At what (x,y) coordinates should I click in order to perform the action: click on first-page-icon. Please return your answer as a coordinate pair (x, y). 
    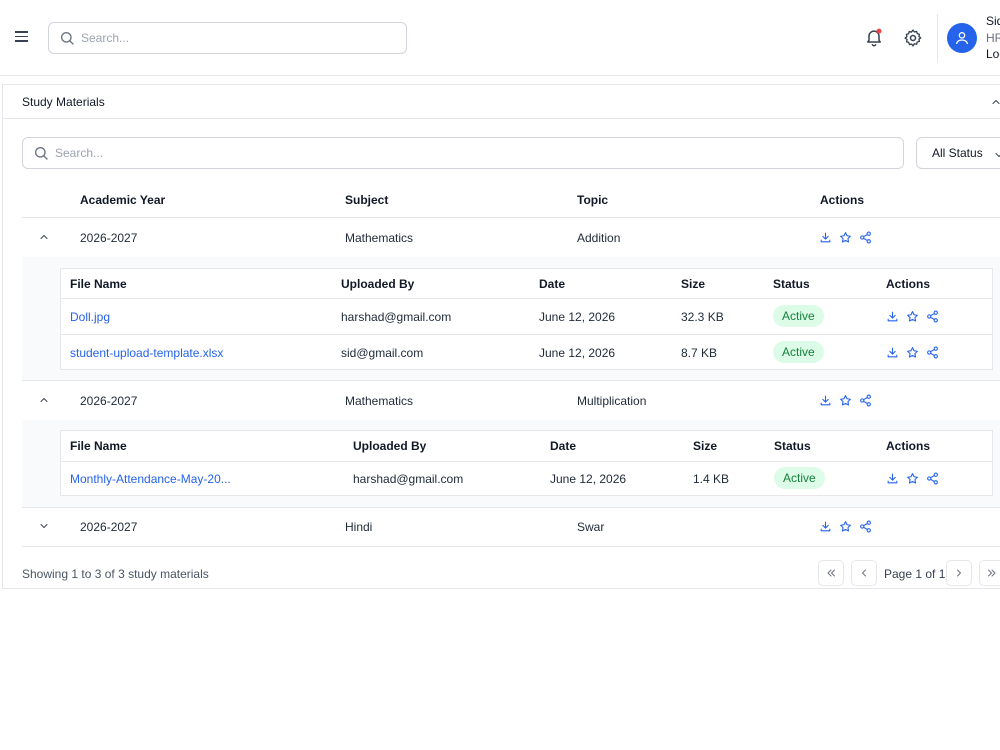
    Looking at the image, I should click on (831, 573).